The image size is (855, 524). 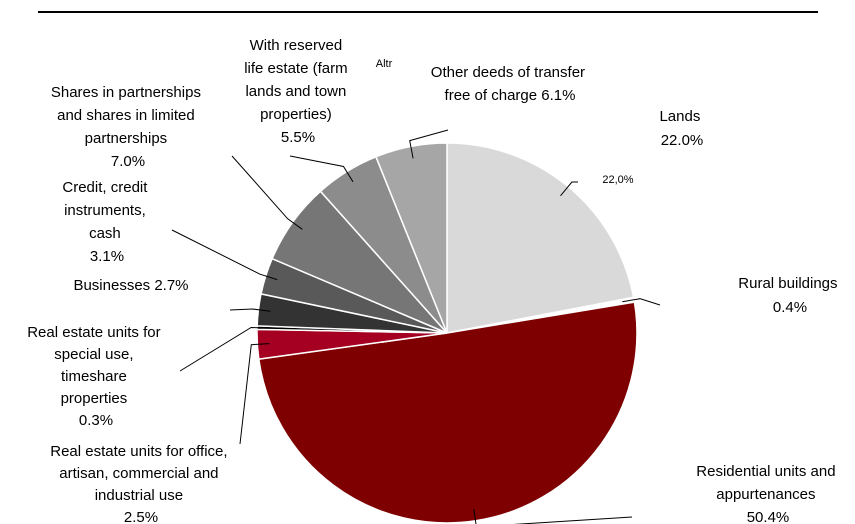 I want to click on label-credit: Credit, credit instruments, cash 3.1%, so click(x=106, y=222).